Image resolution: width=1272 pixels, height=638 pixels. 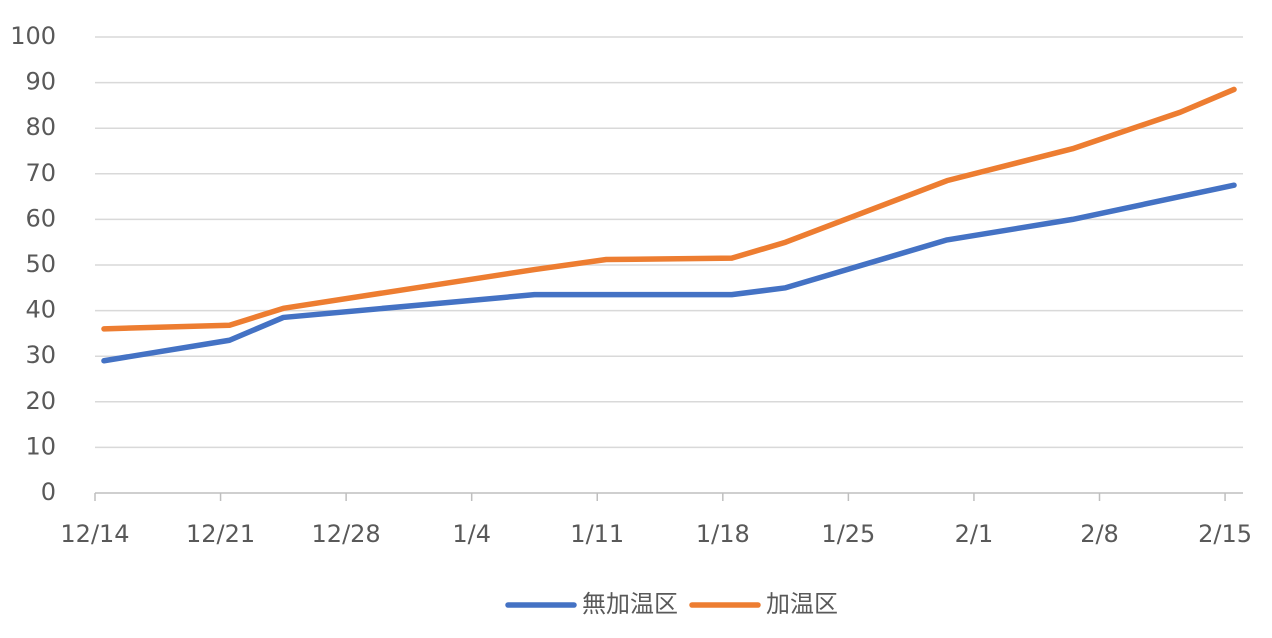 I want to click on y-tick-label: 20, so click(x=40, y=401).